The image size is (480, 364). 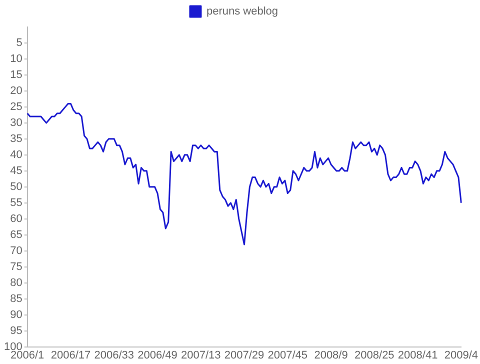 What do you see at coordinates (70, 355) in the screenshot?
I see `x-tick-label: 2006/17` at bounding box center [70, 355].